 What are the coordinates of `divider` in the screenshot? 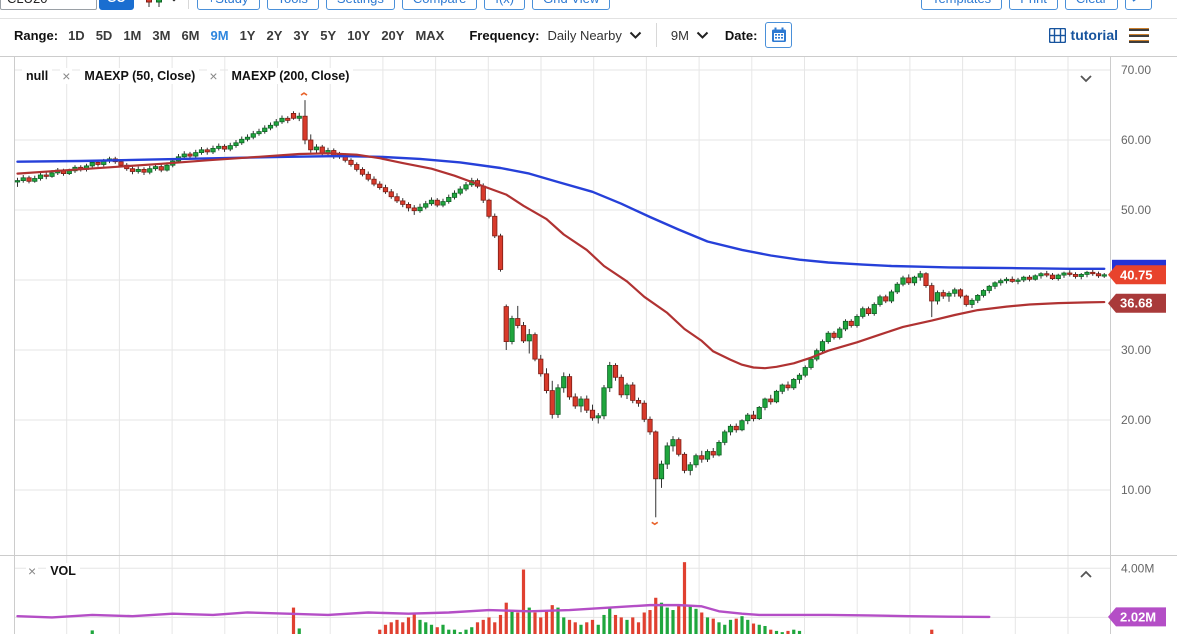 It's located at (656, 35).